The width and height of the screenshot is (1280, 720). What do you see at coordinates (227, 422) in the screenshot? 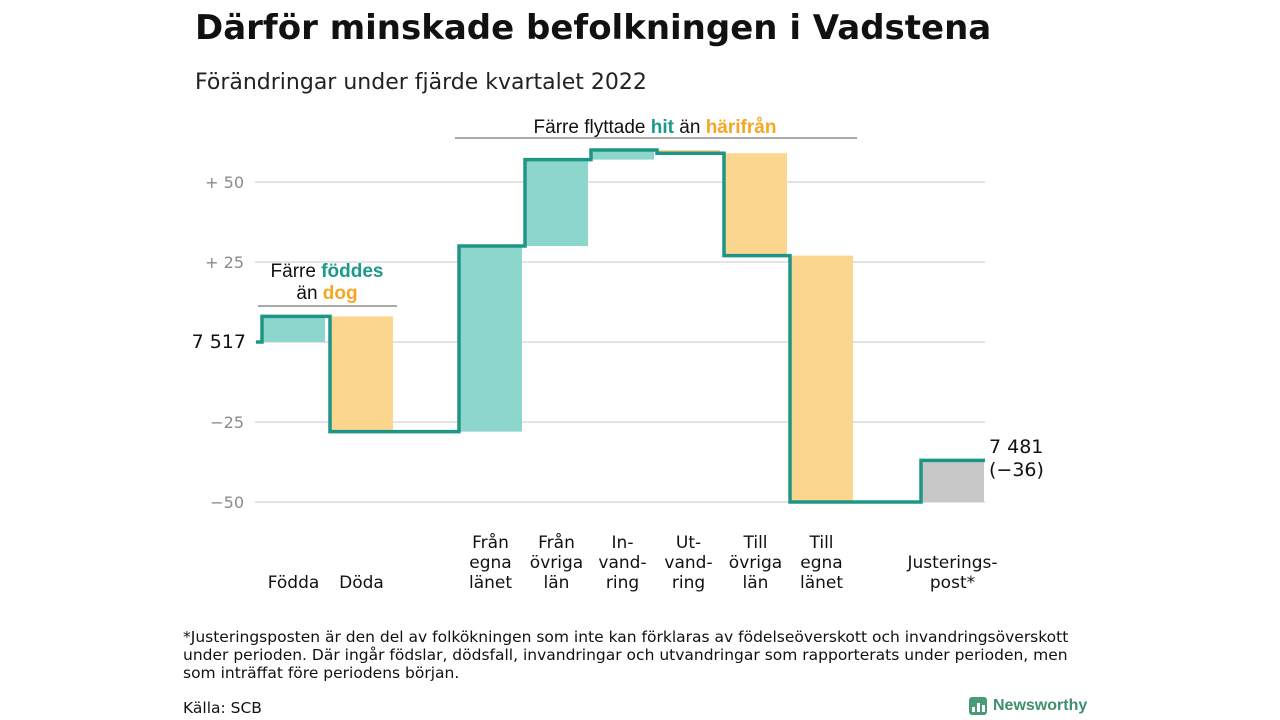
I see `y-tick-label: −25` at bounding box center [227, 422].